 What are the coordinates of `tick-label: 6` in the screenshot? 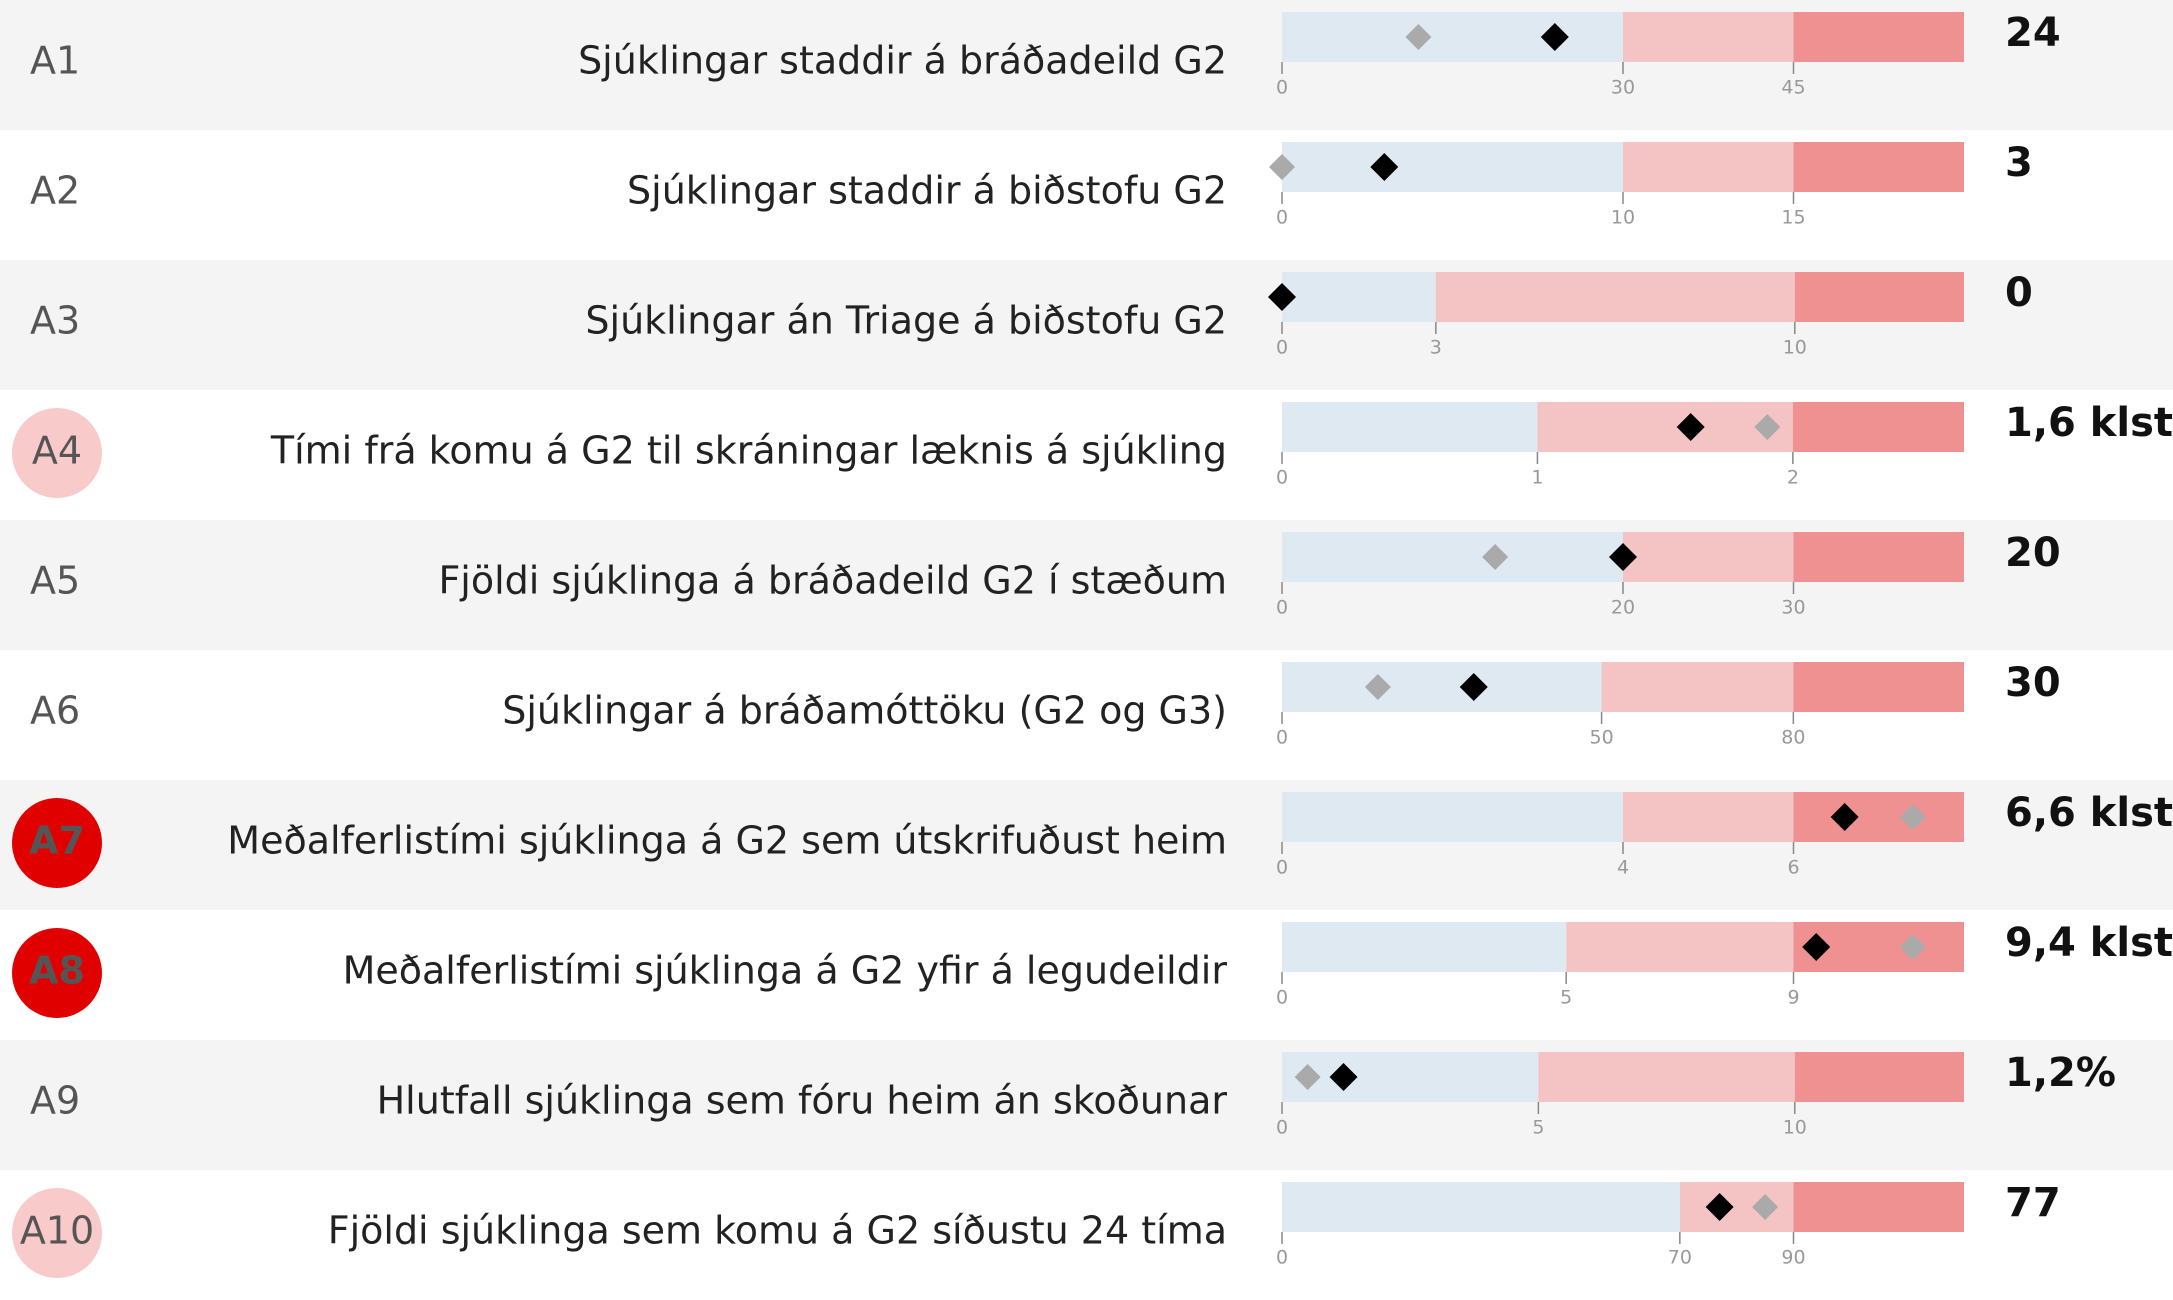 It's located at (1793, 868).